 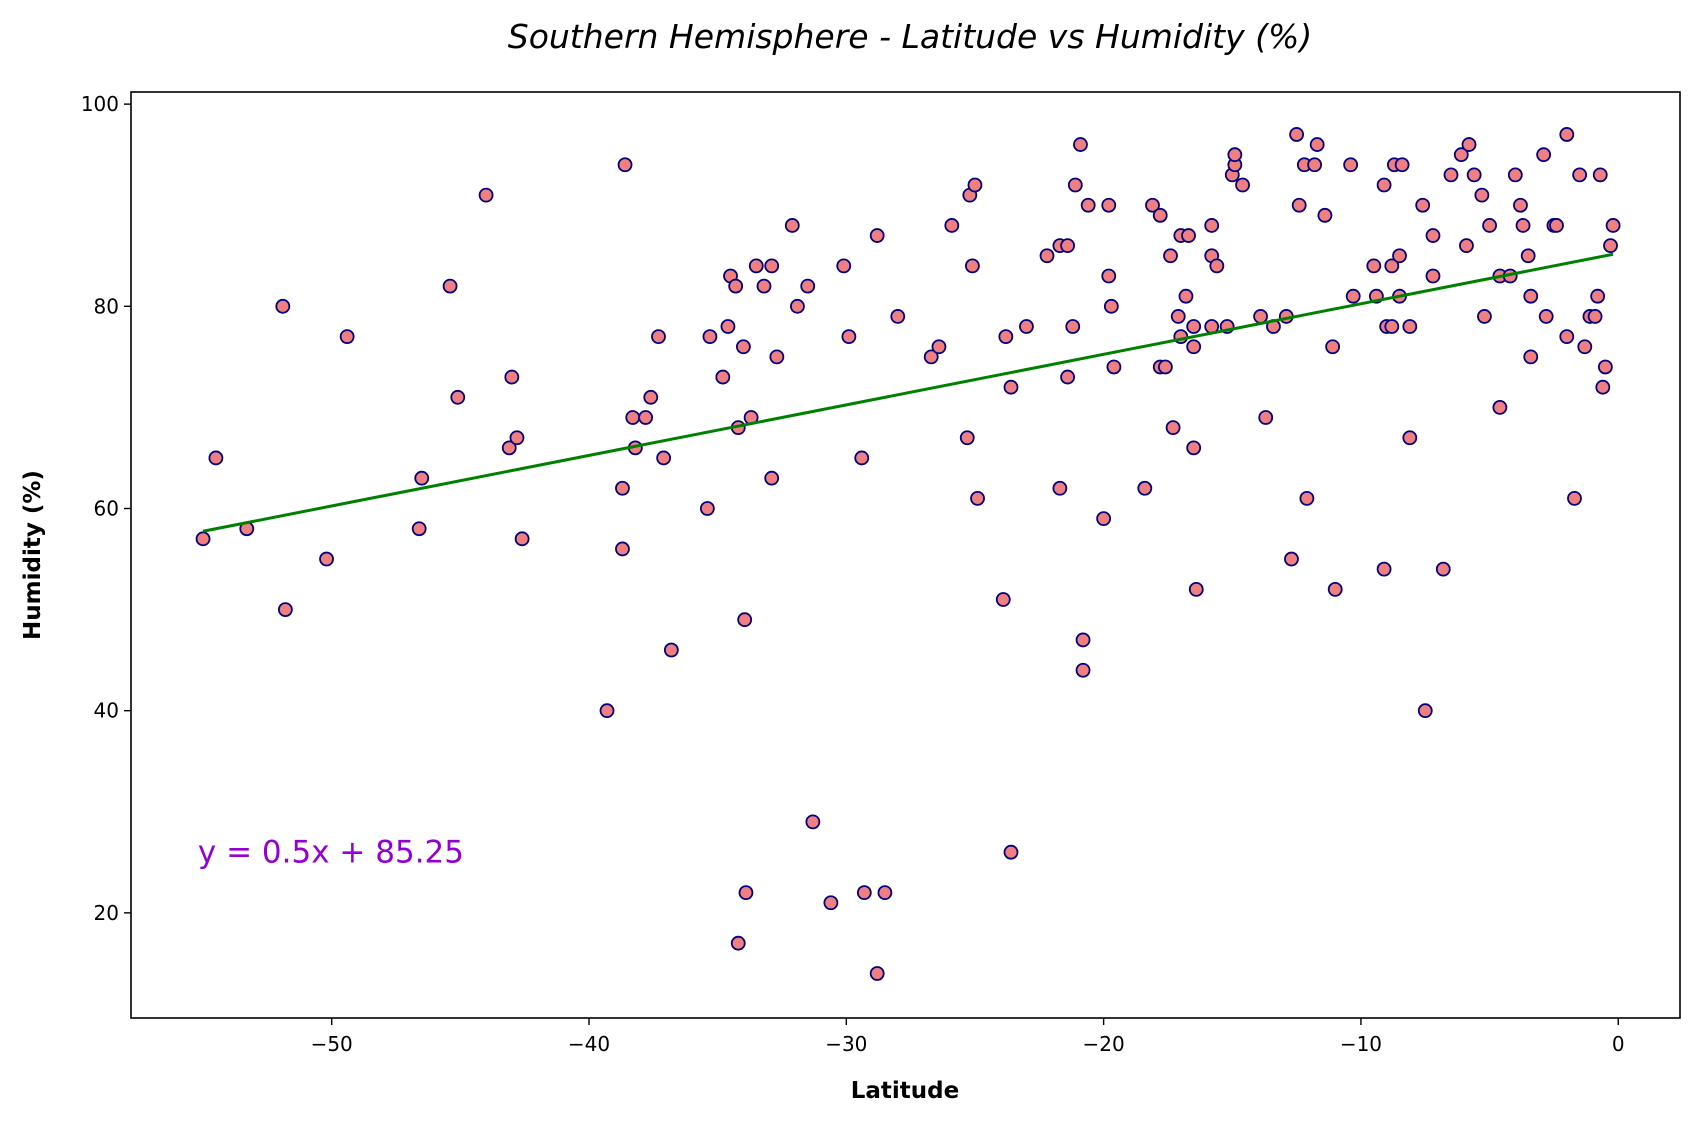 What do you see at coordinates (1618, 1044) in the screenshot?
I see `x-tick-label: 0` at bounding box center [1618, 1044].